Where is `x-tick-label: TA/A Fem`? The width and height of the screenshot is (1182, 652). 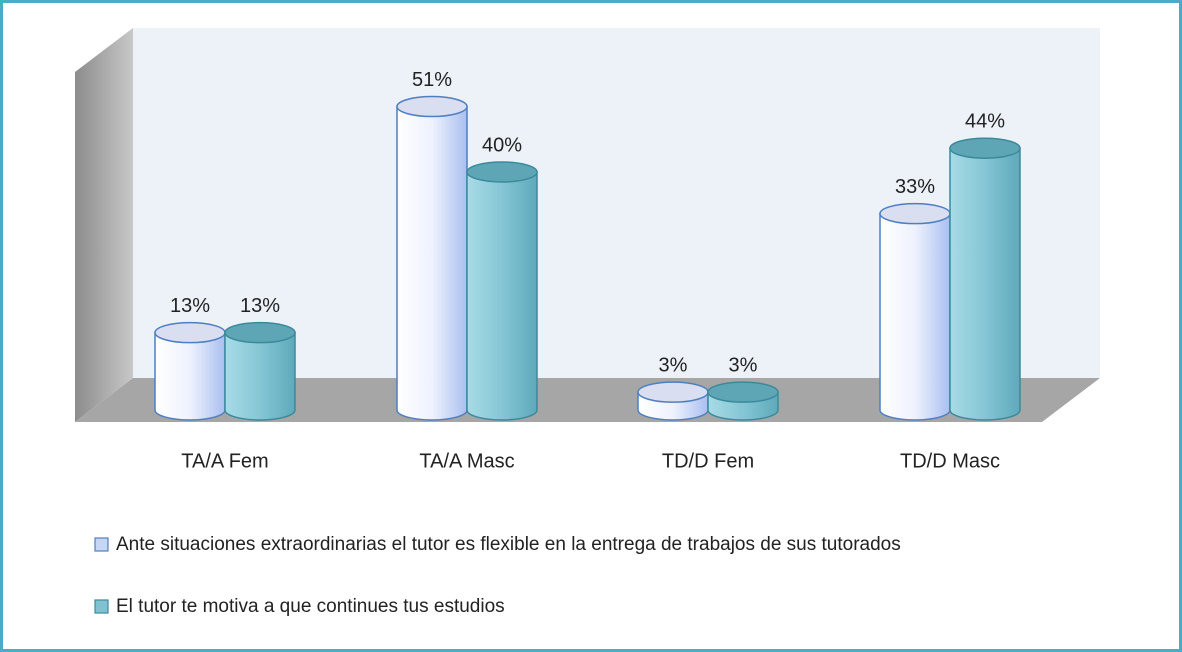
x-tick-label: TA/A Fem is located at coordinates (224, 461).